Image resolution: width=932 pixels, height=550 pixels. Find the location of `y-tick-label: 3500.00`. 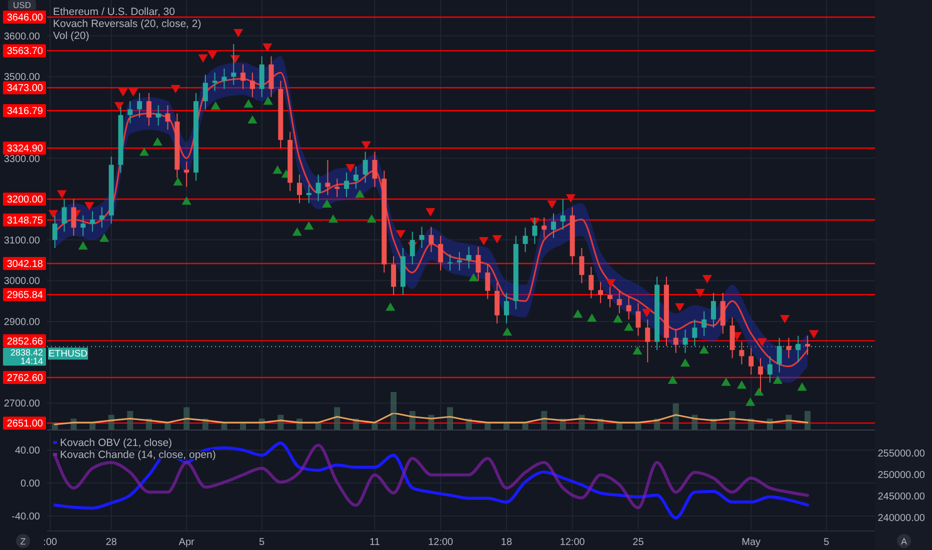

y-tick-label: 3500.00 is located at coordinates (22, 78).